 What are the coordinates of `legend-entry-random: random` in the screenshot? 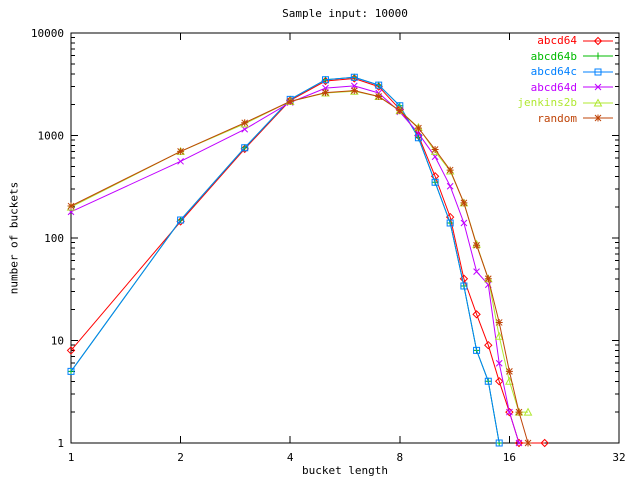 It's located at (565, 119).